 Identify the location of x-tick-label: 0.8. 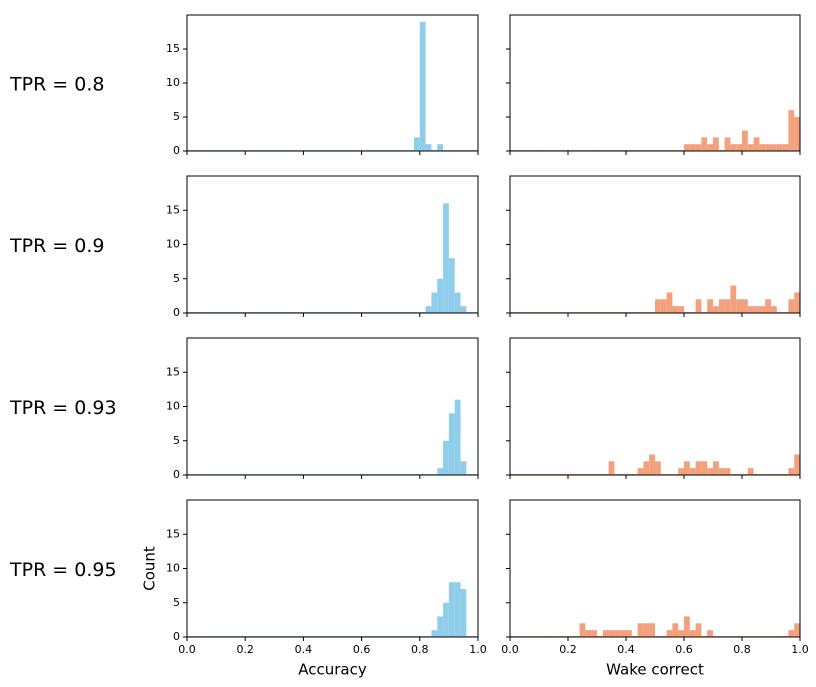
(742, 649).